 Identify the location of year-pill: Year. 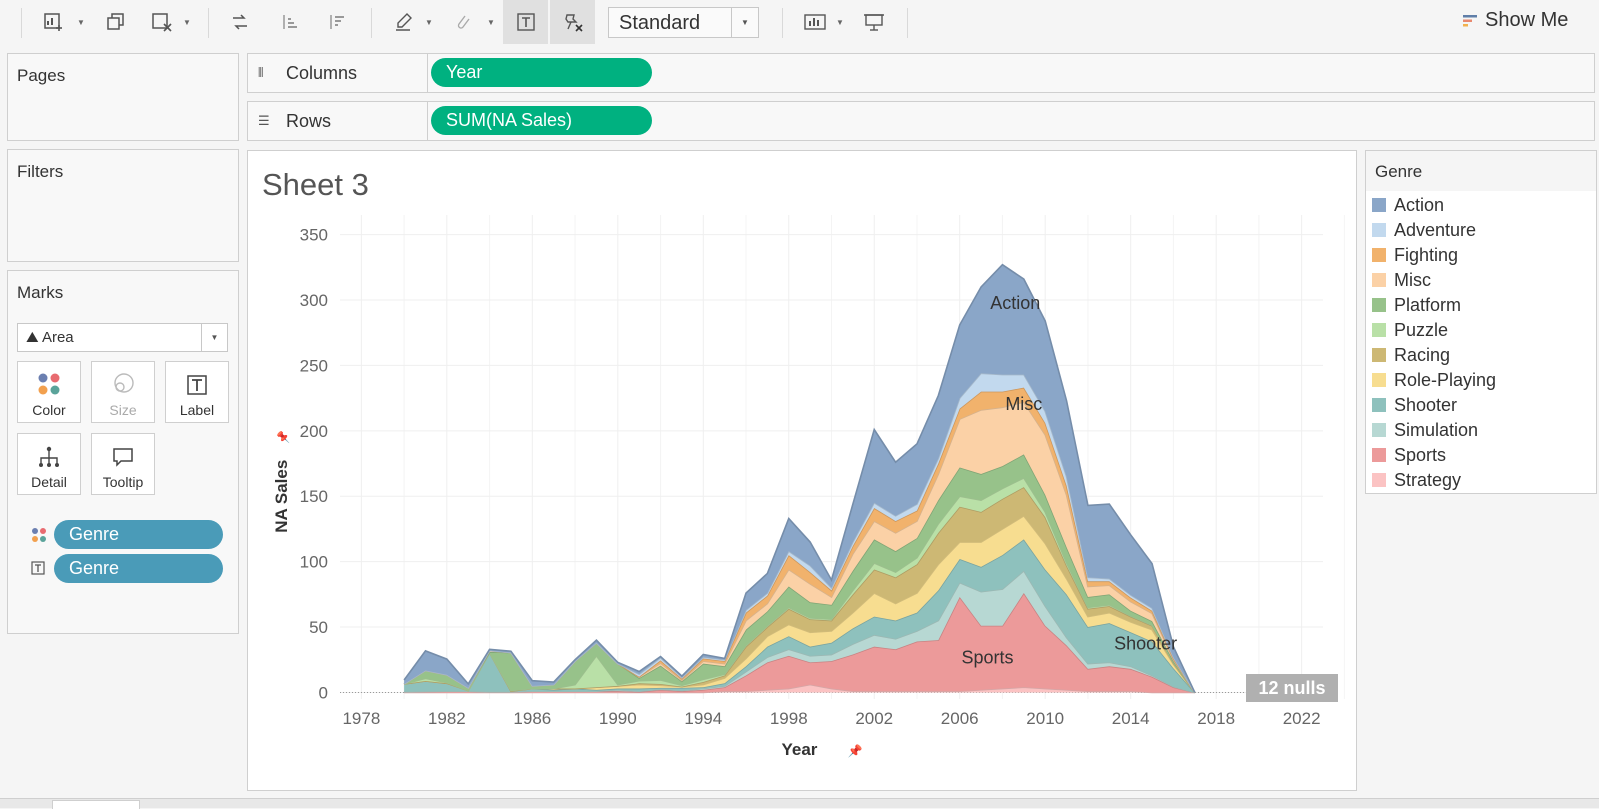
(541, 72).